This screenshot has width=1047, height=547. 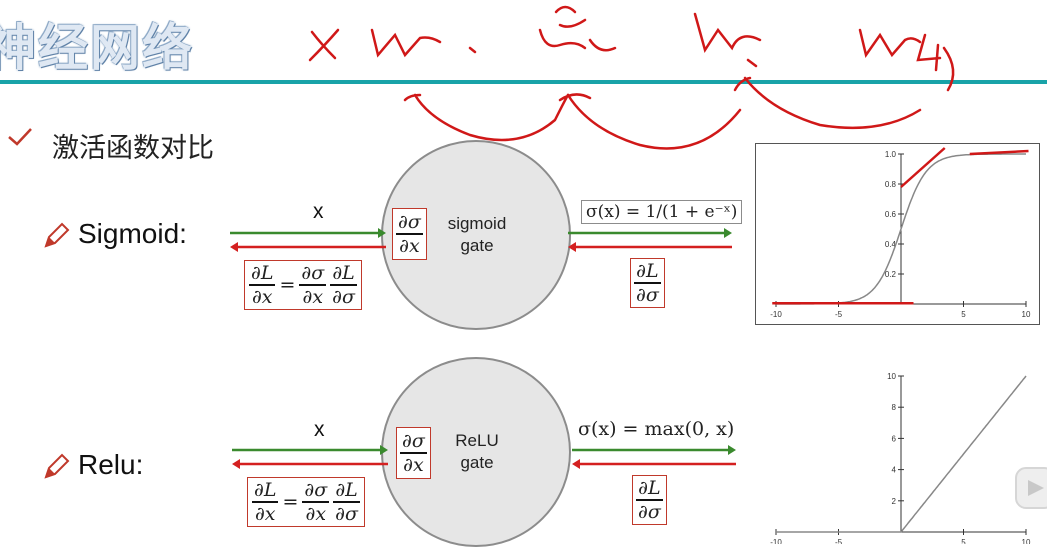 What do you see at coordinates (891, 274) in the screenshot?
I see `y-tick-label: 0.2` at bounding box center [891, 274].